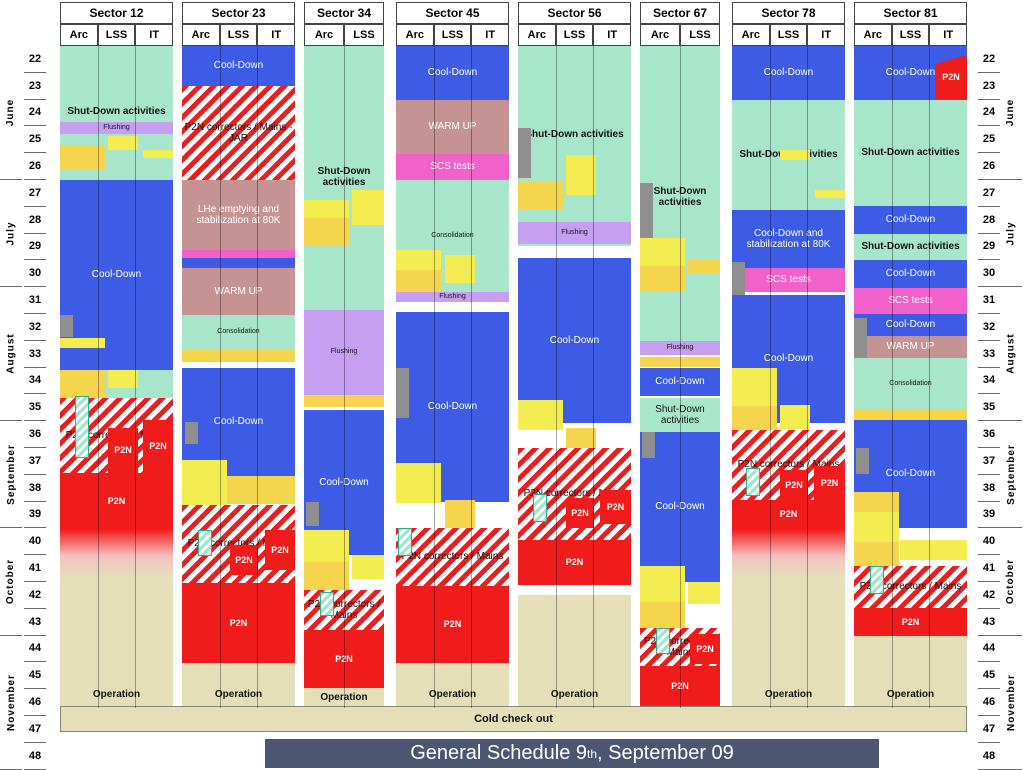  I want to click on sector45-p2n: P2N, so click(452, 624).